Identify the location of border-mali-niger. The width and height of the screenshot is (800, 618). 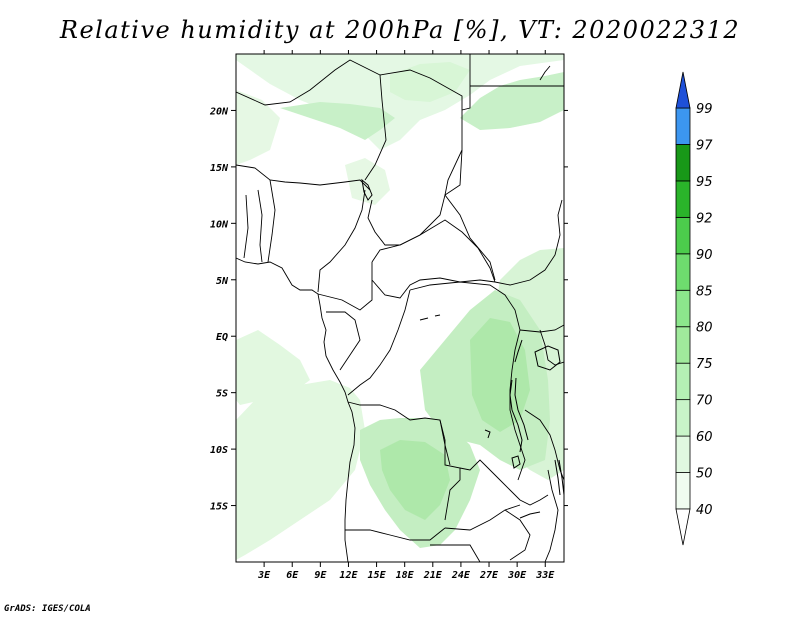
(311, 120).